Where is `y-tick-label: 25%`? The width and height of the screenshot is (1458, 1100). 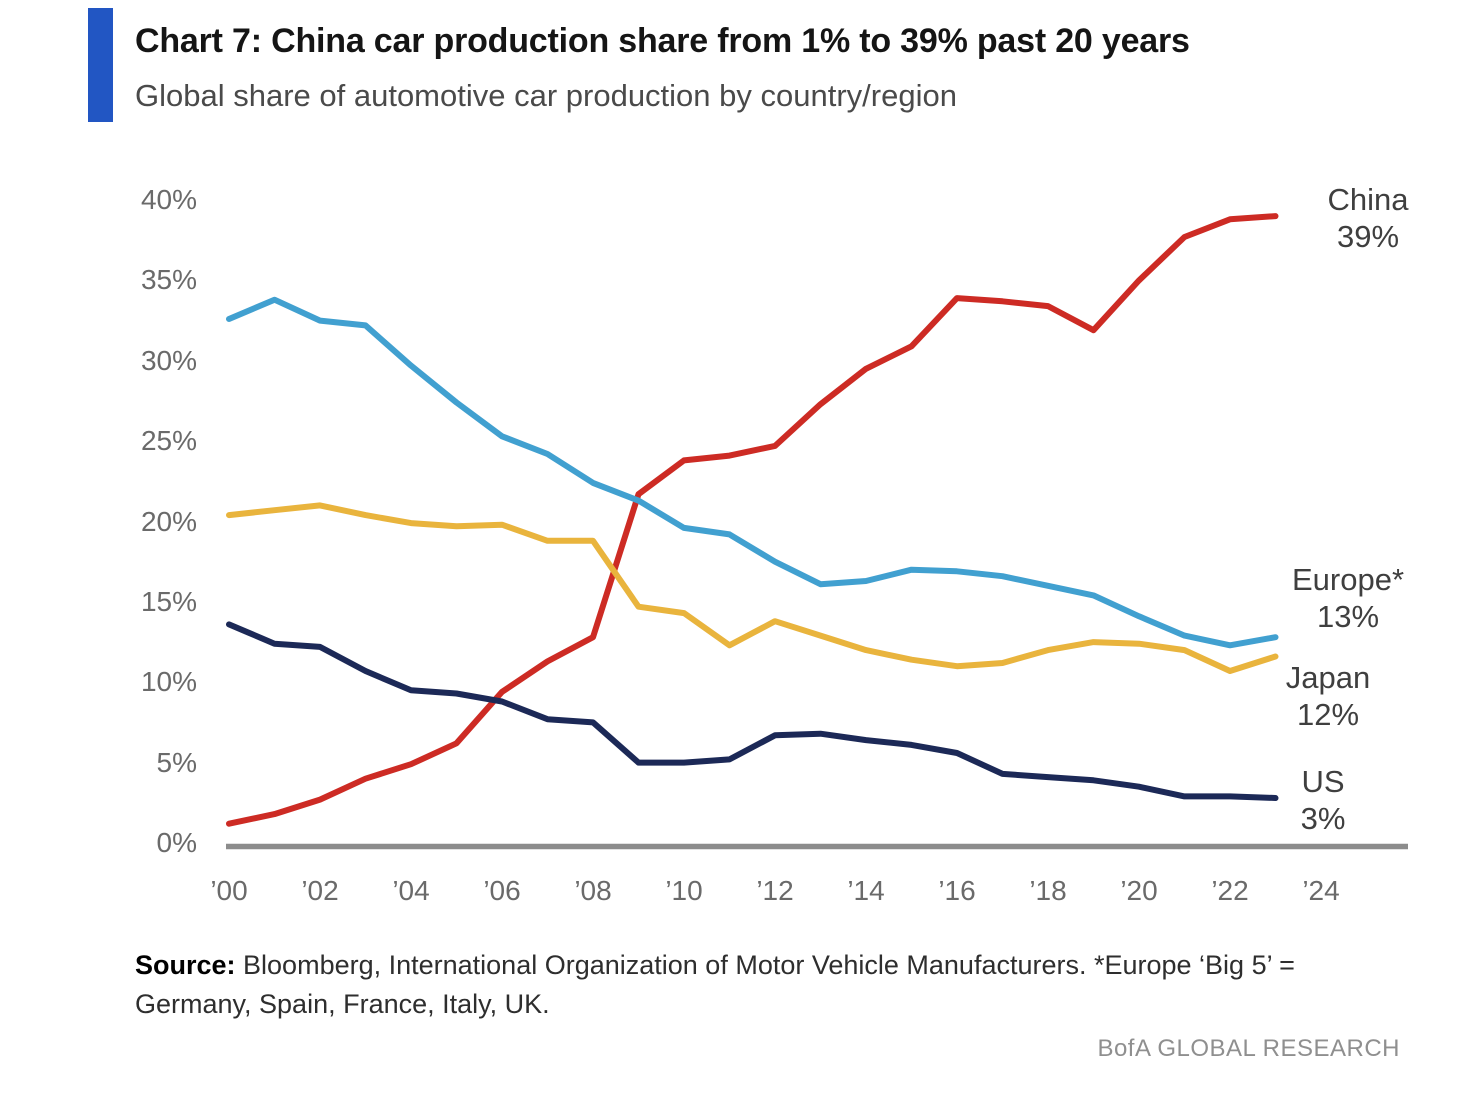 y-tick-label: 25% is located at coordinates (168, 441).